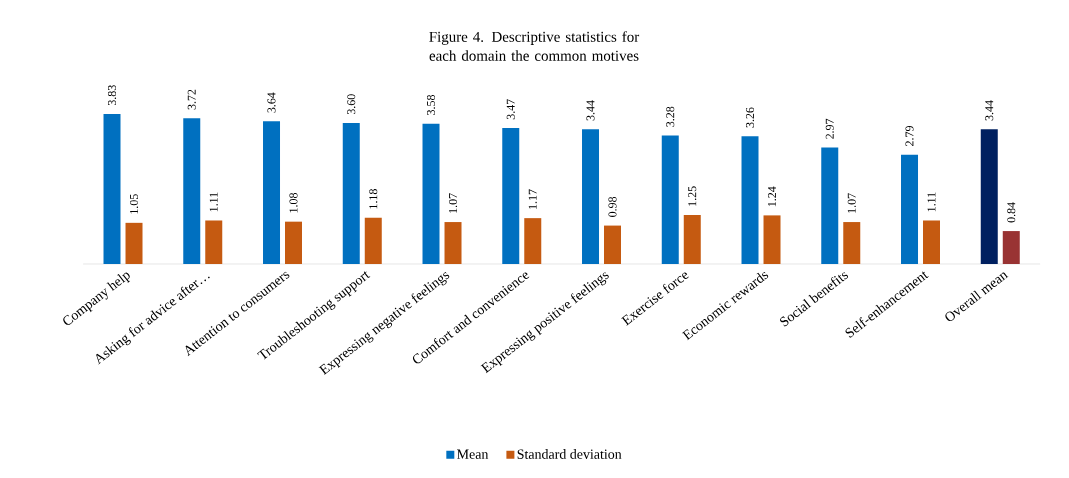 Image resolution: width=1069 pixels, height=478 pixels. What do you see at coordinates (692, 196) in the screenshot?
I see `data-label: 1.25` at bounding box center [692, 196].